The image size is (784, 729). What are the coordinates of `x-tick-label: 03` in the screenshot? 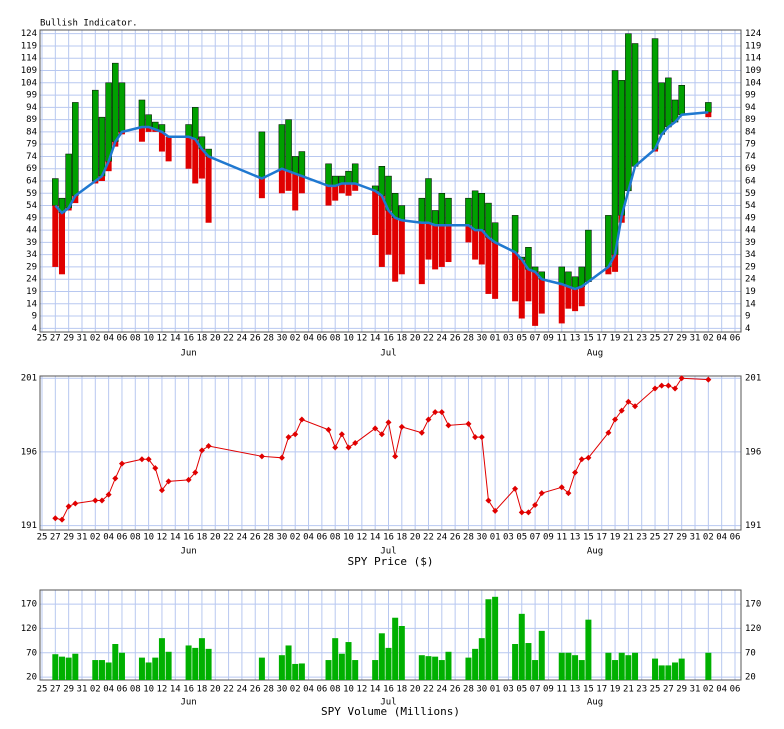 It's located at (508, 339).